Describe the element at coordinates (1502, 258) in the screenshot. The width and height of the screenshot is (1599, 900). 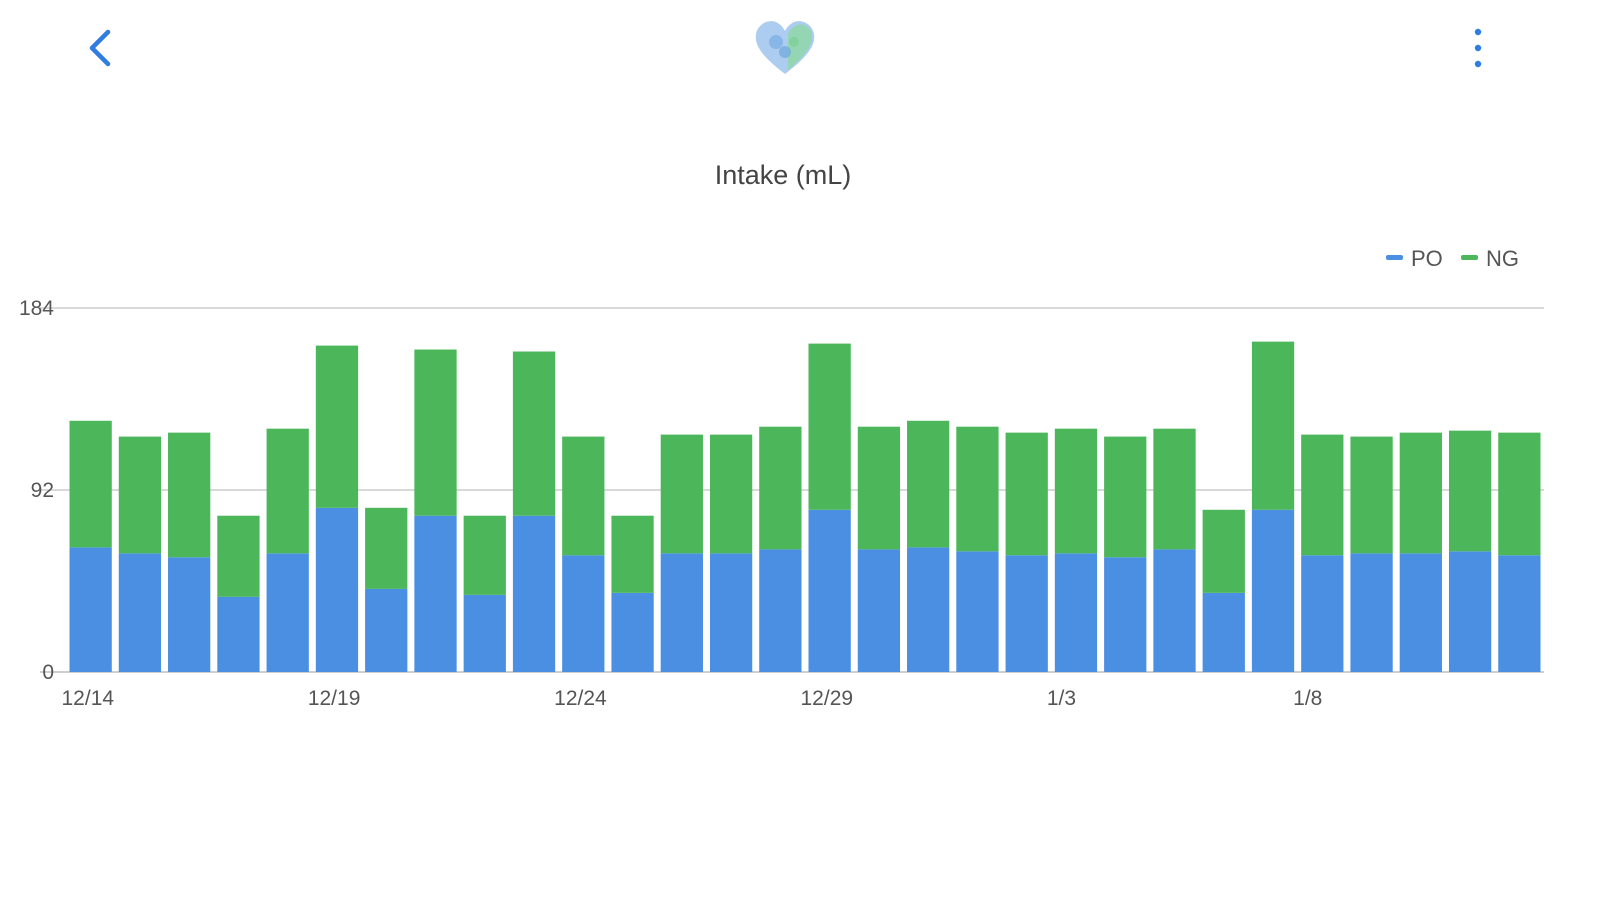
I see `legend-label-ng: NG` at that location.